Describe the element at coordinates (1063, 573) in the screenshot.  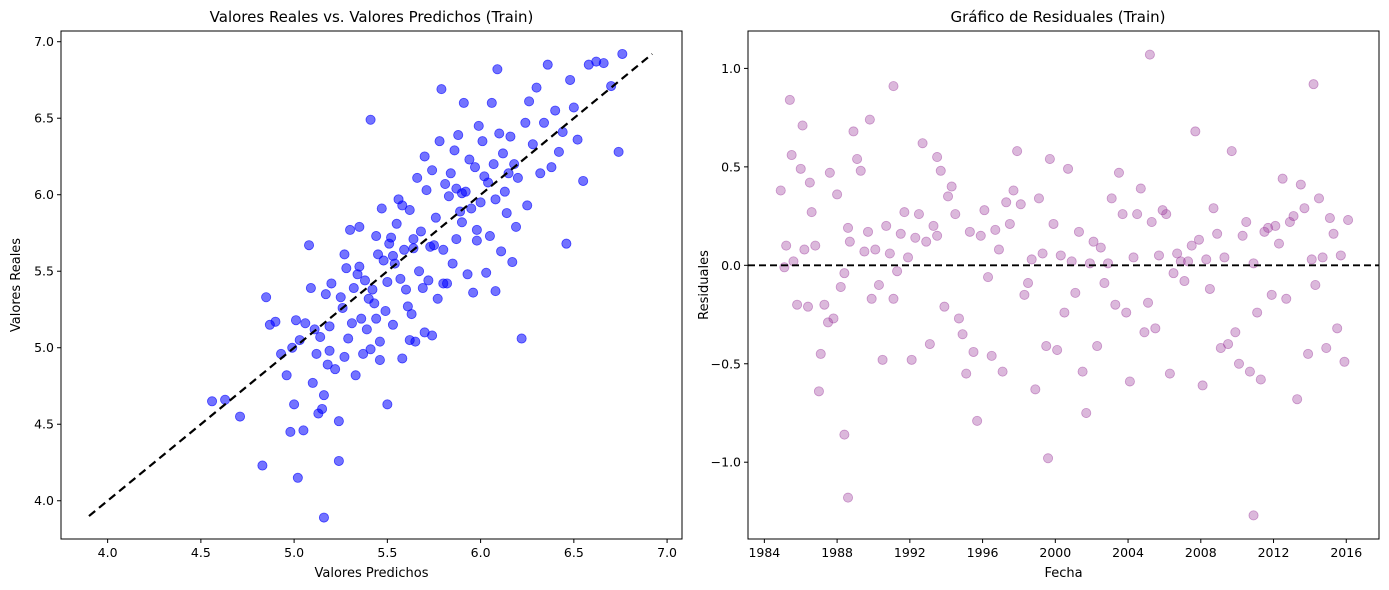
I see `right-x-axis-label: Fecha` at that location.